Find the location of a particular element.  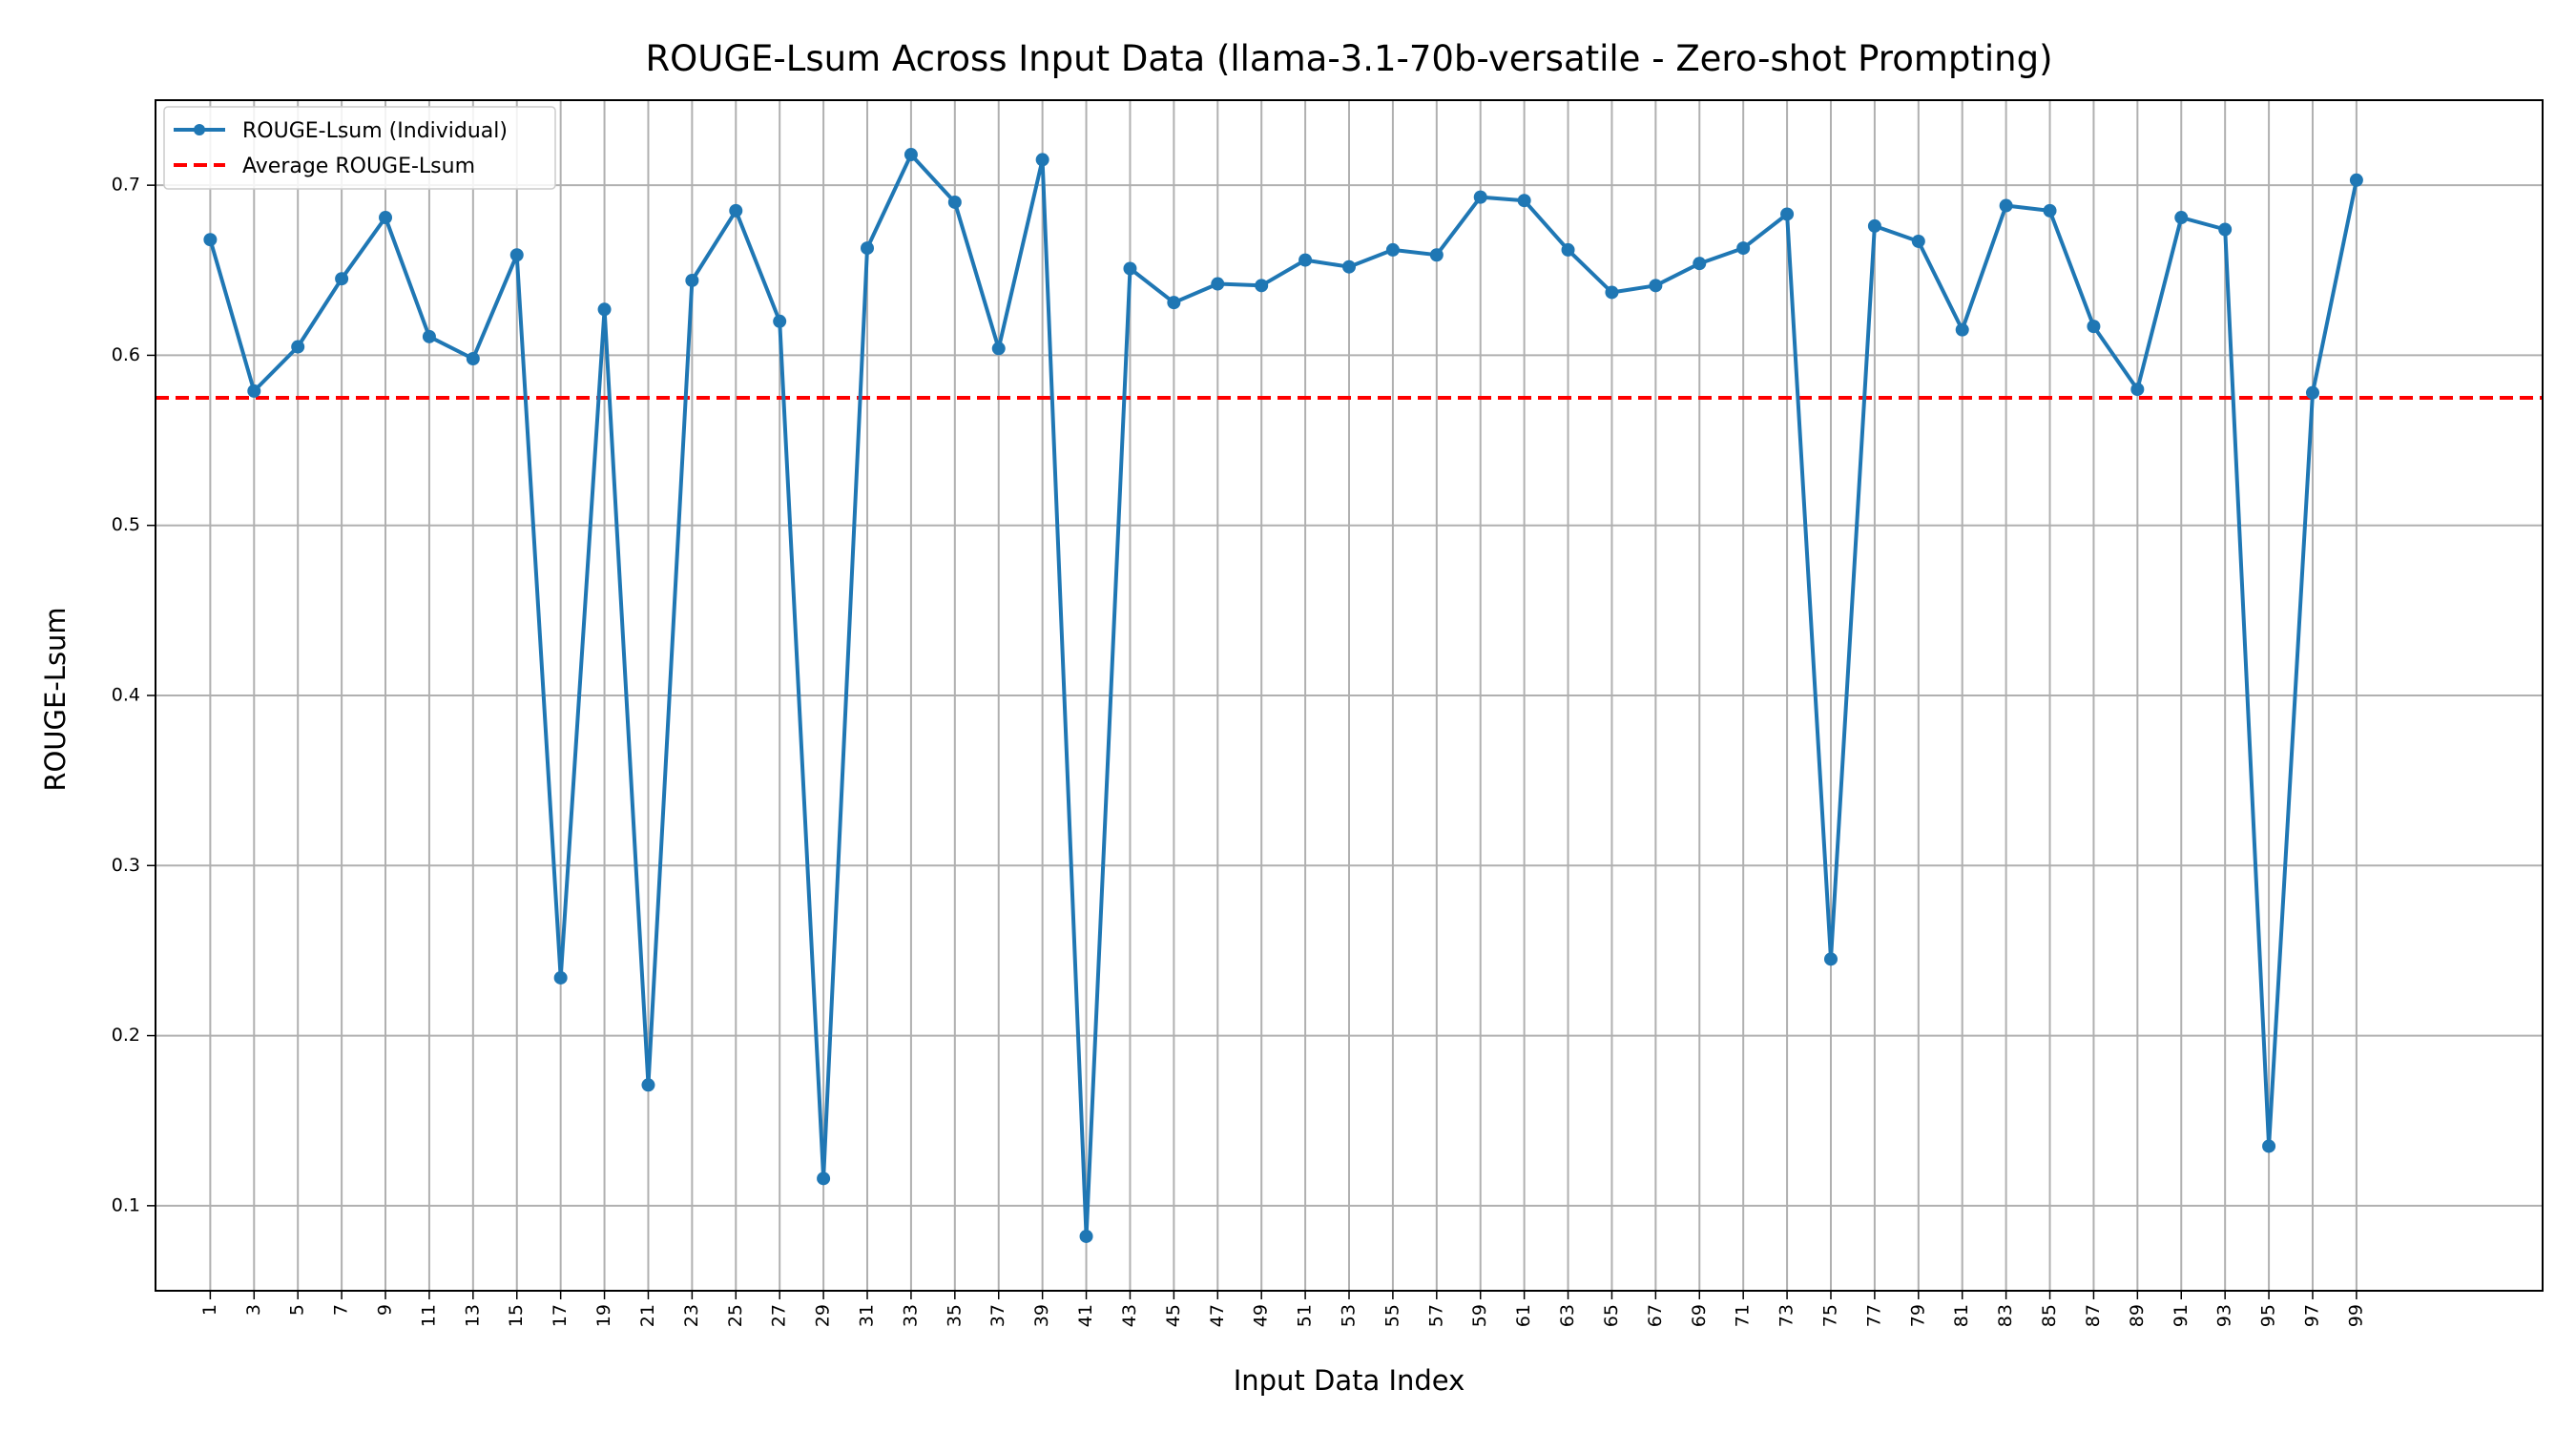

x-tick-label: 17 is located at coordinates (560, 1315).